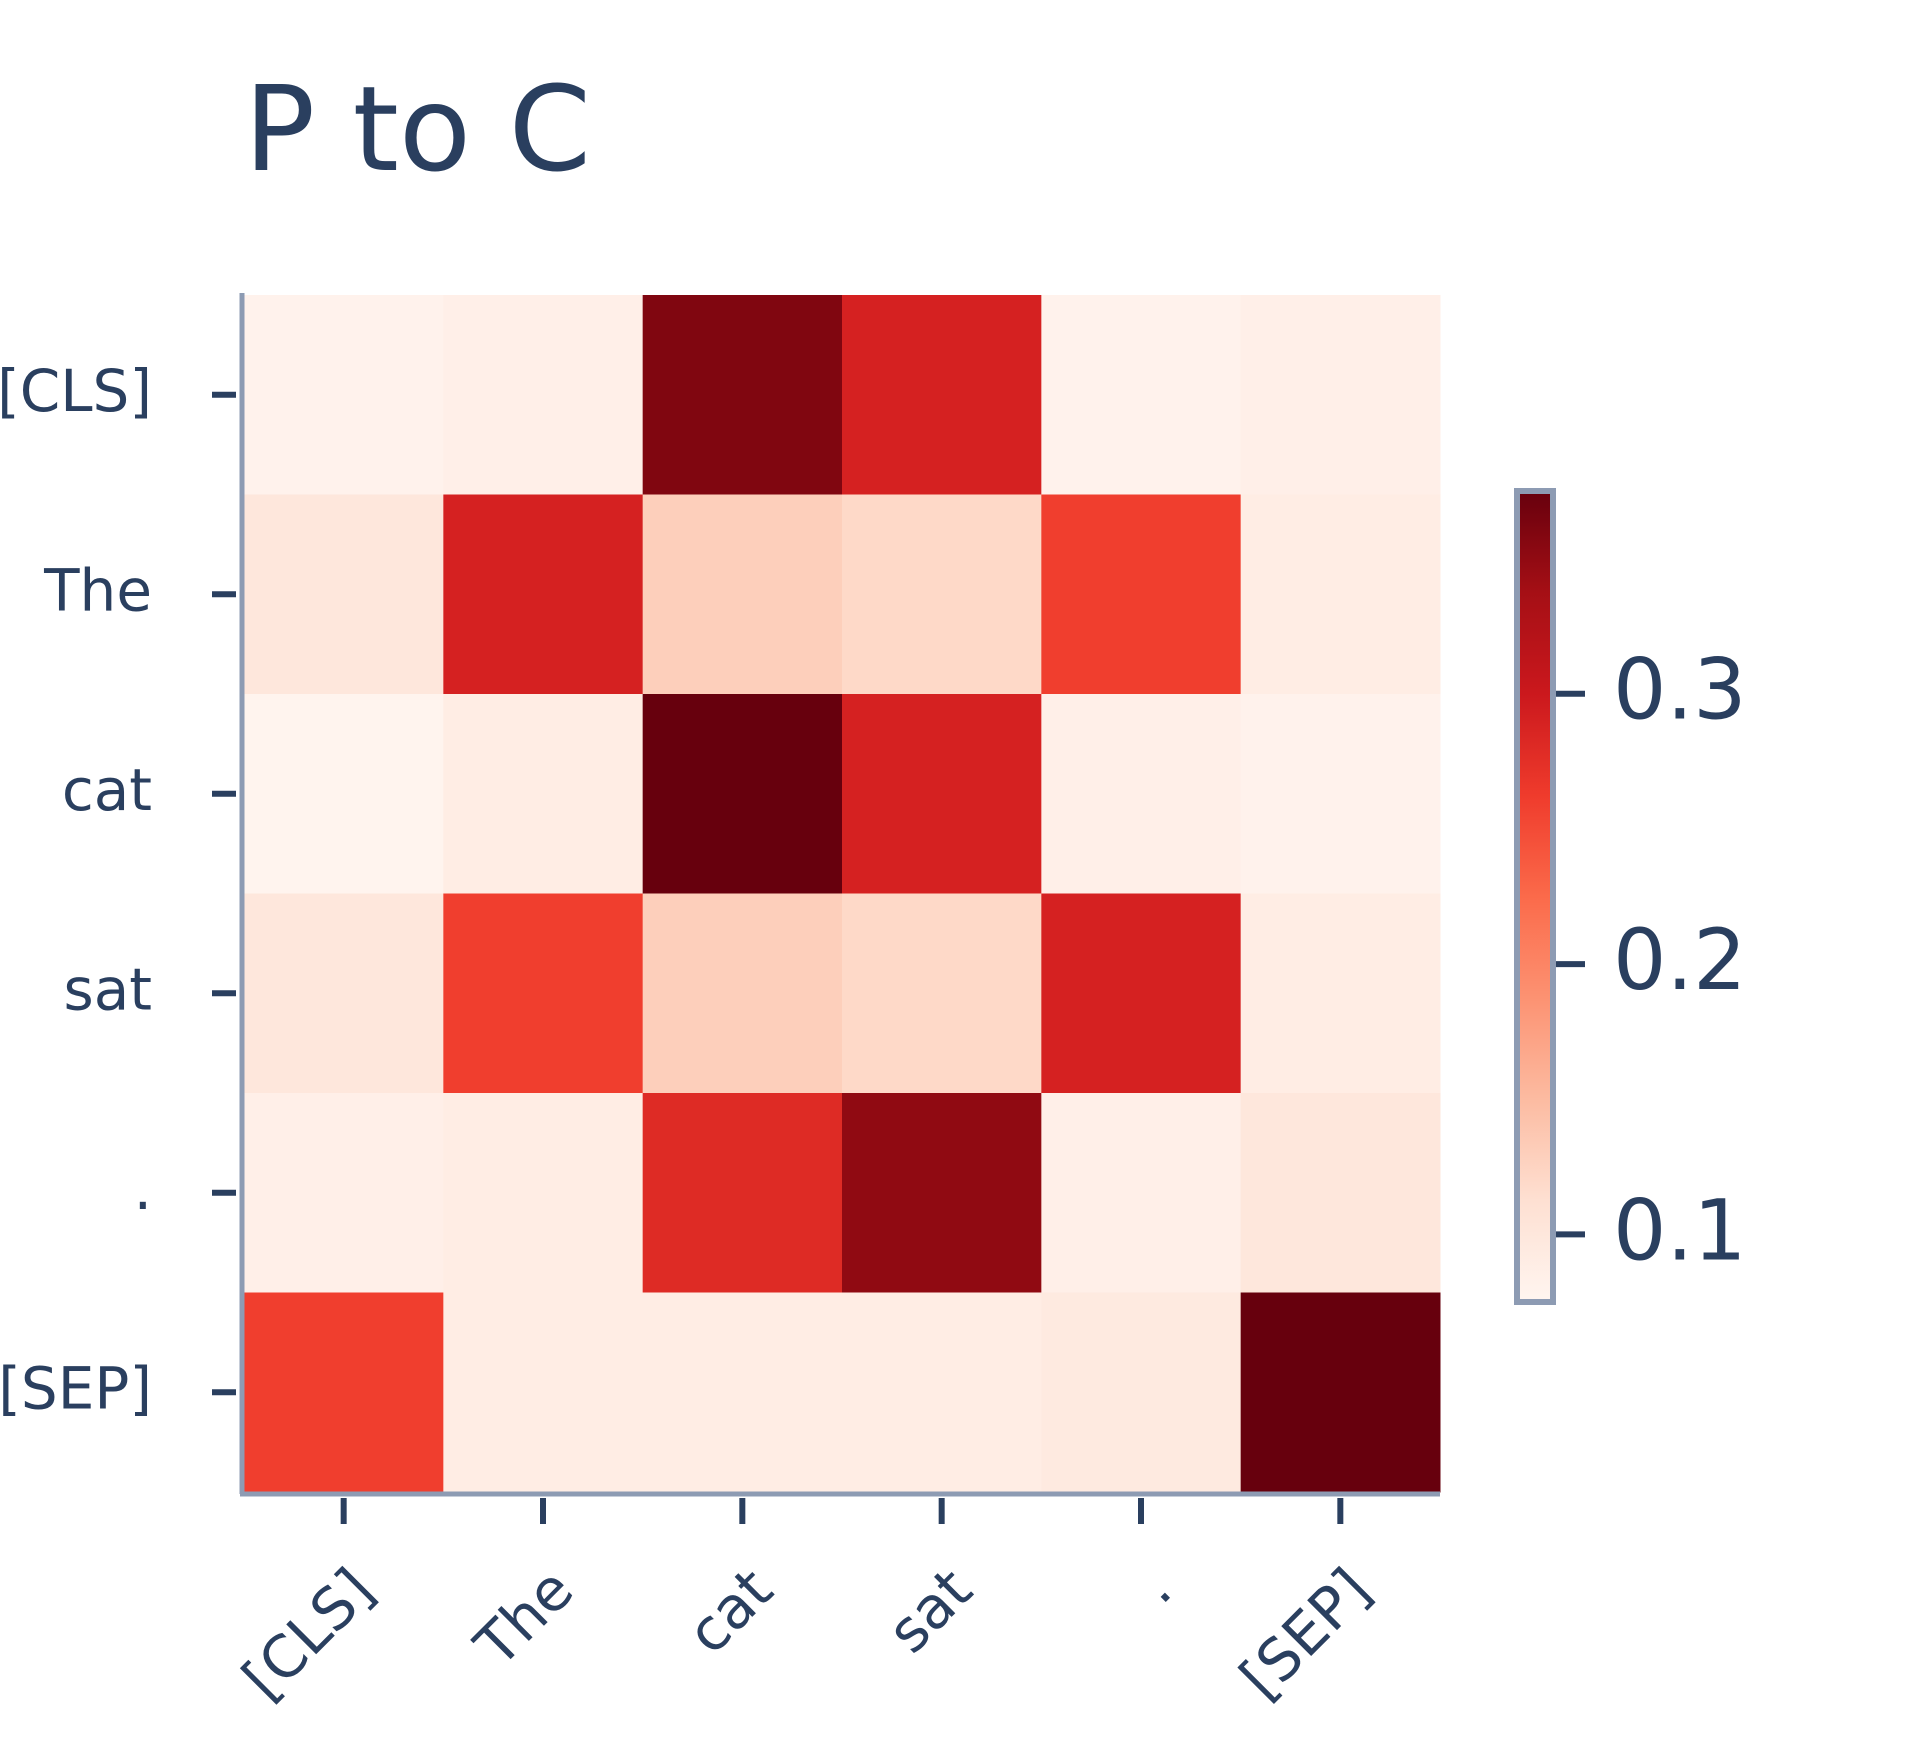  I want to click on y-tick-label: The, so click(97, 590).